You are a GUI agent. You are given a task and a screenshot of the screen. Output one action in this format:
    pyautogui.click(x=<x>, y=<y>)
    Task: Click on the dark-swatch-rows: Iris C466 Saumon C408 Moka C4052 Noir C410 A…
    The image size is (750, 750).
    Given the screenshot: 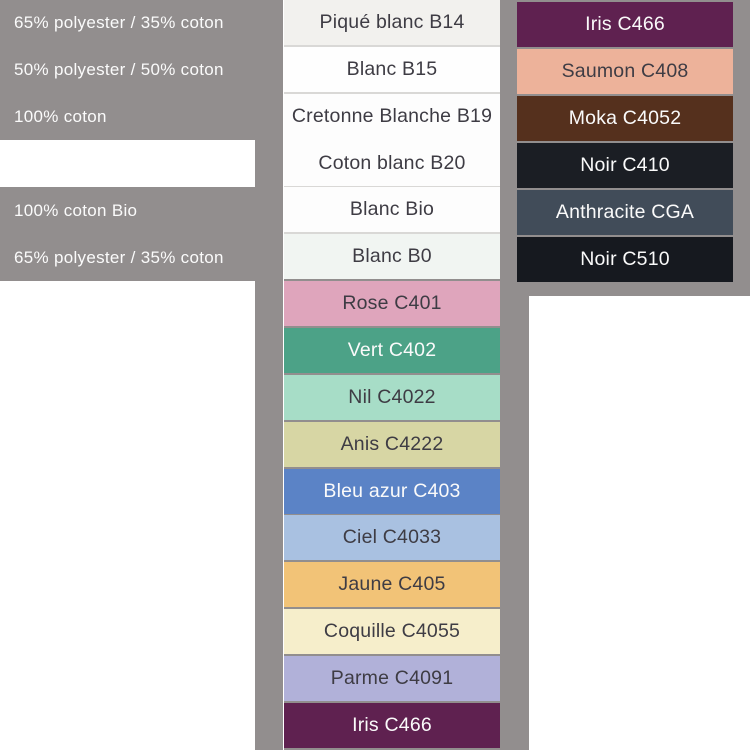 What is the action you would take?
    pyautogui.click(x=625, y=142)
    